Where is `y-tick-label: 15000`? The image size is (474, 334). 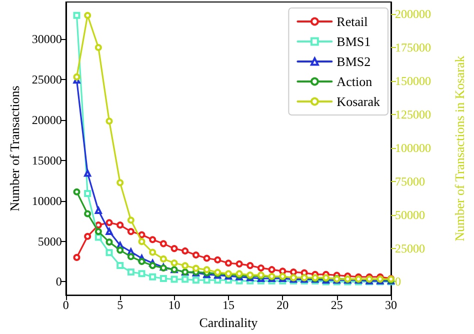
y-tick-label: 15000 is located at coordinates (47, 160).